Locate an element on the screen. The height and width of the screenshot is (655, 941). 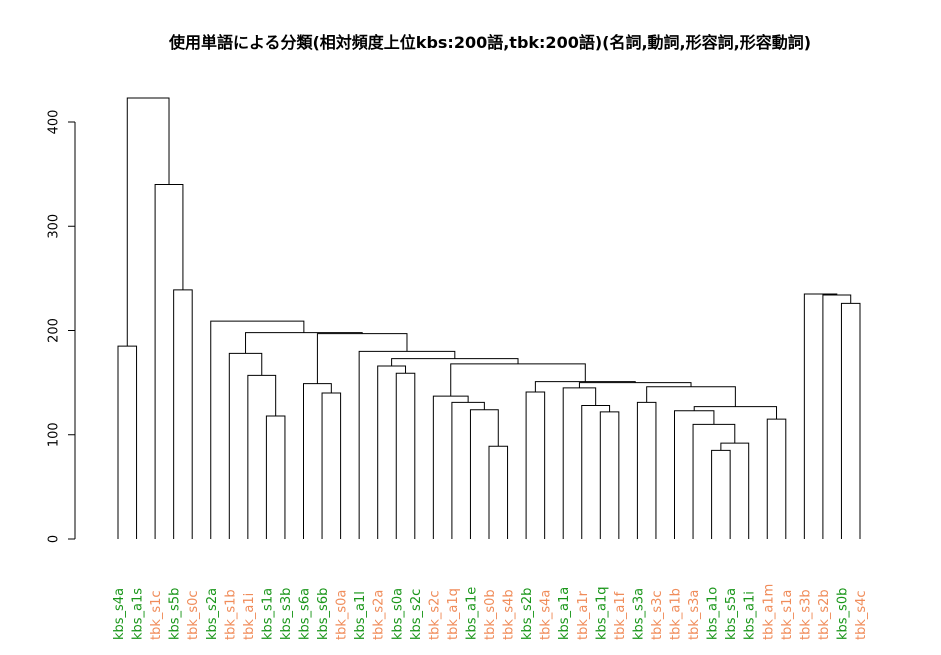
leaf-label: kbs_s3b is located at coordinates (286, 614).